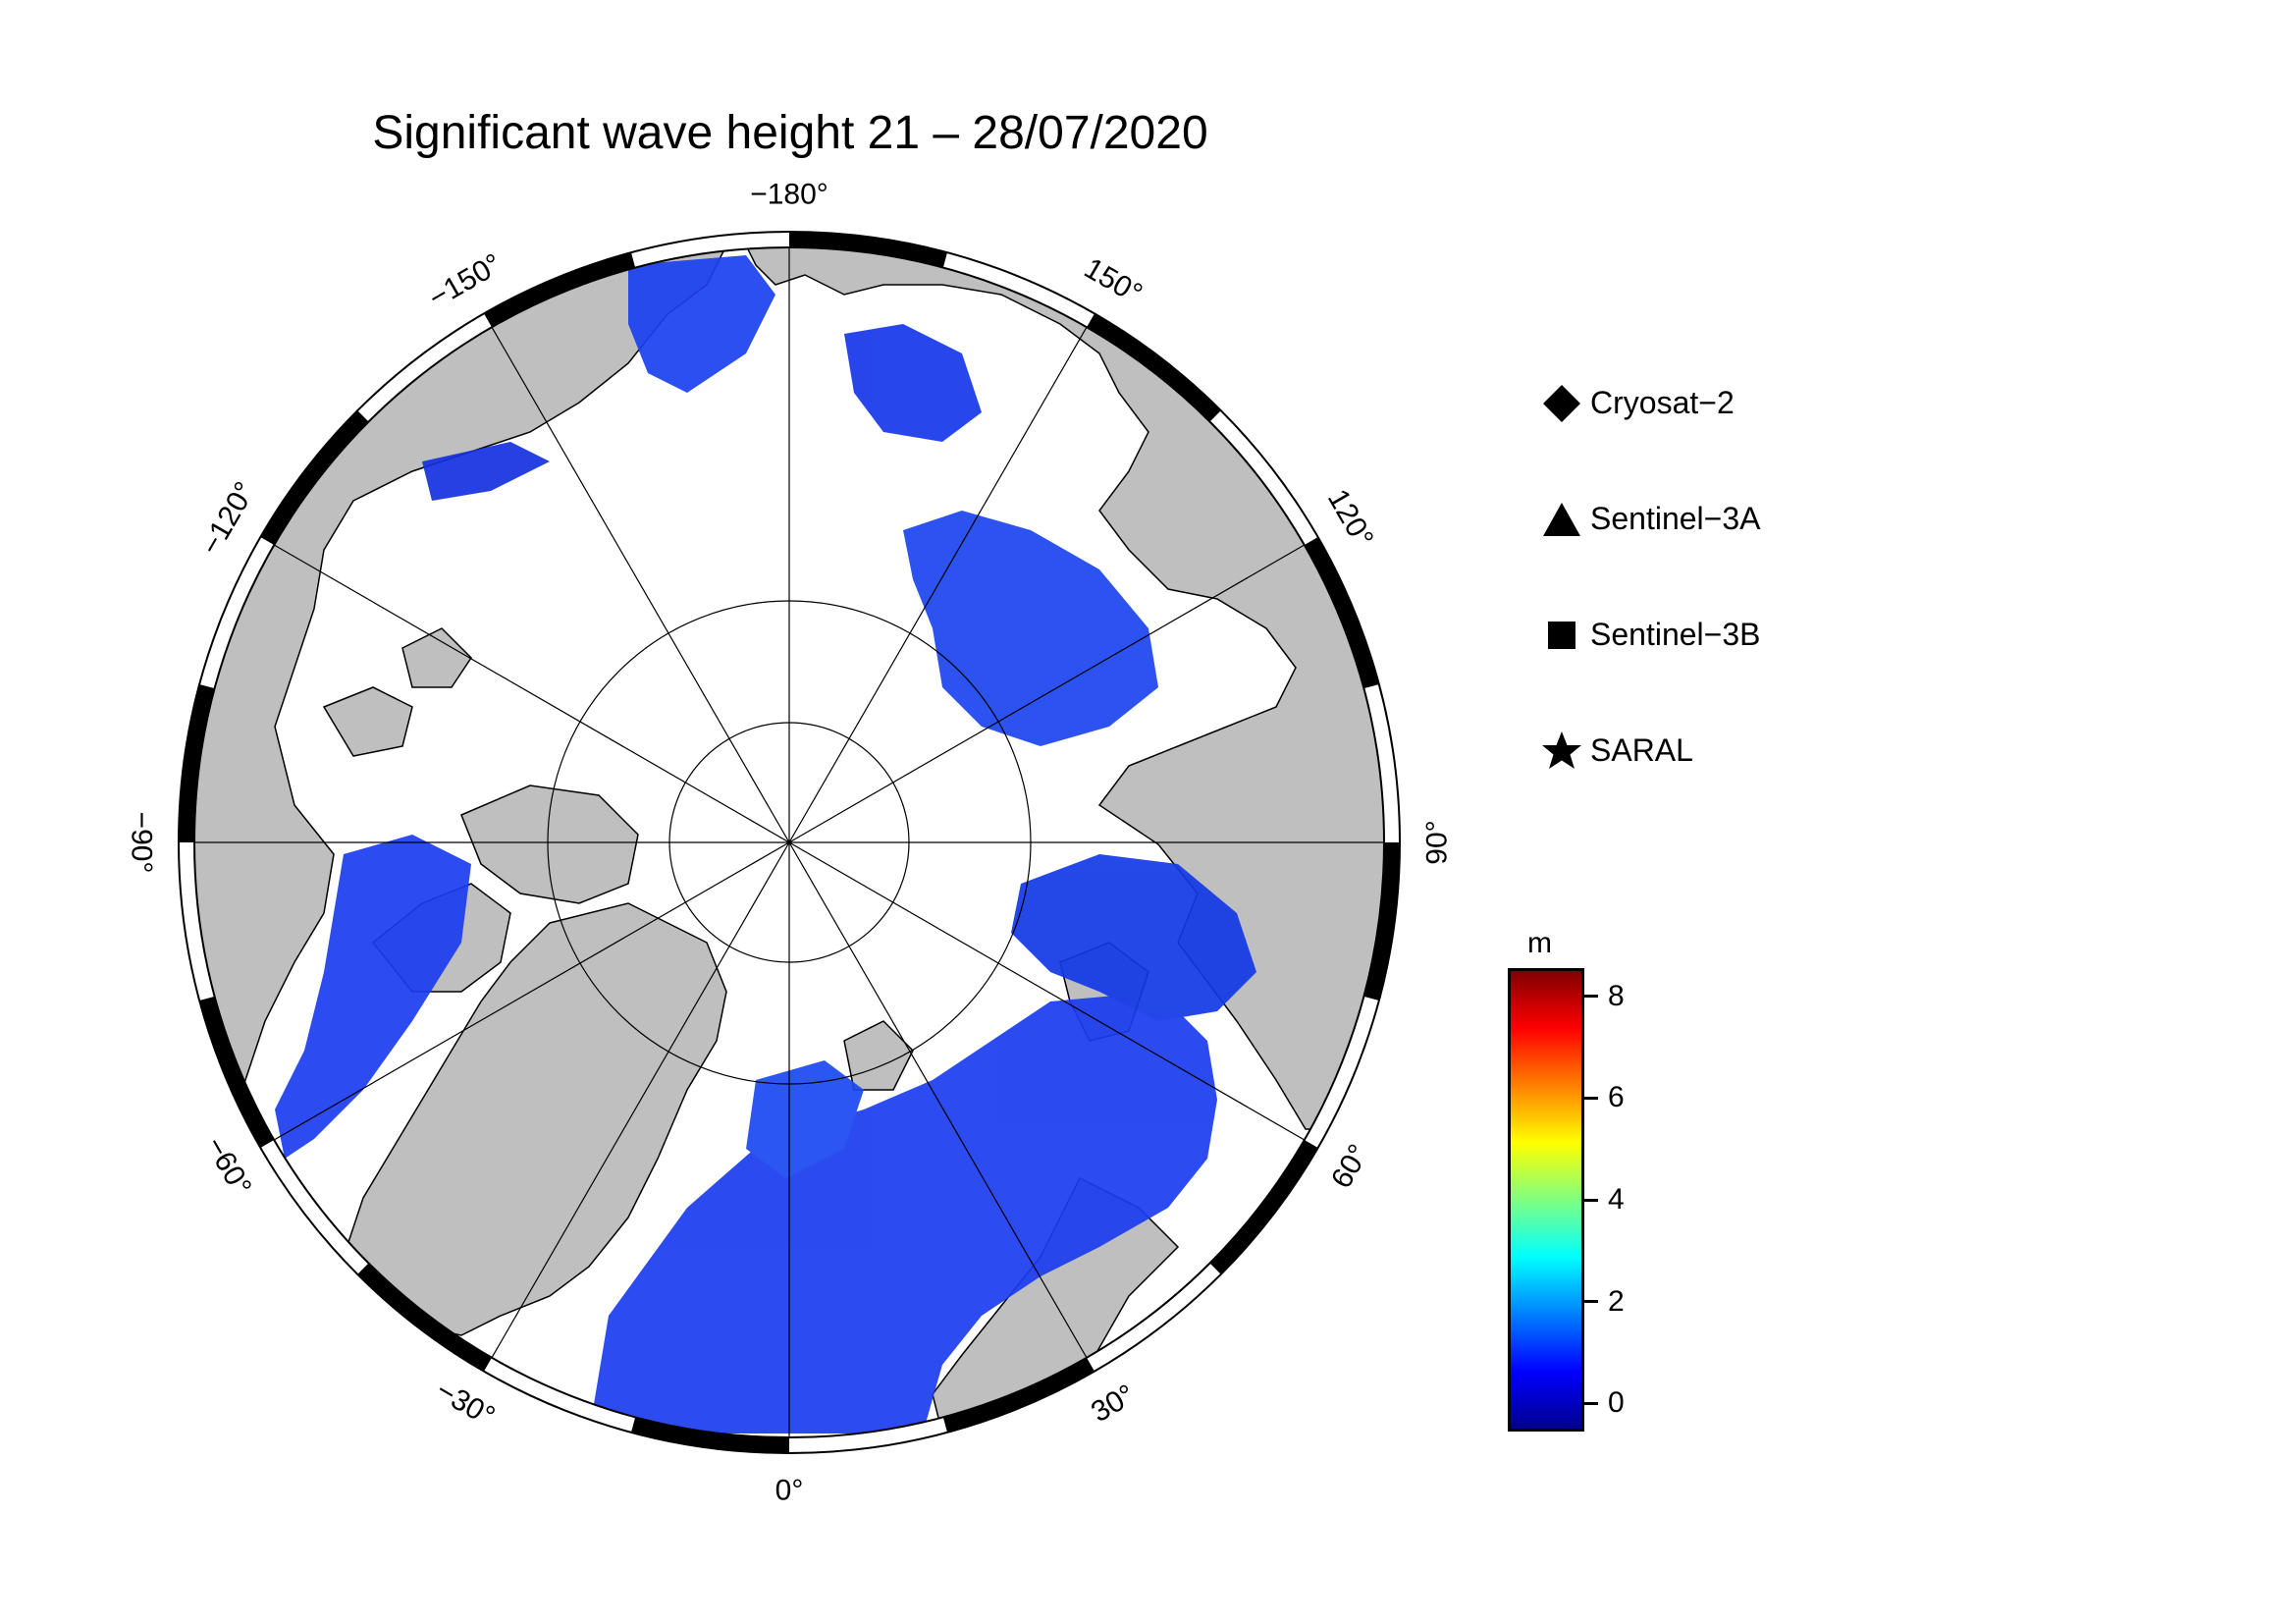 The height and width of the screenshot is (1623, 2296). I want to click on colorbar-unit: m, so click(1540, 943).